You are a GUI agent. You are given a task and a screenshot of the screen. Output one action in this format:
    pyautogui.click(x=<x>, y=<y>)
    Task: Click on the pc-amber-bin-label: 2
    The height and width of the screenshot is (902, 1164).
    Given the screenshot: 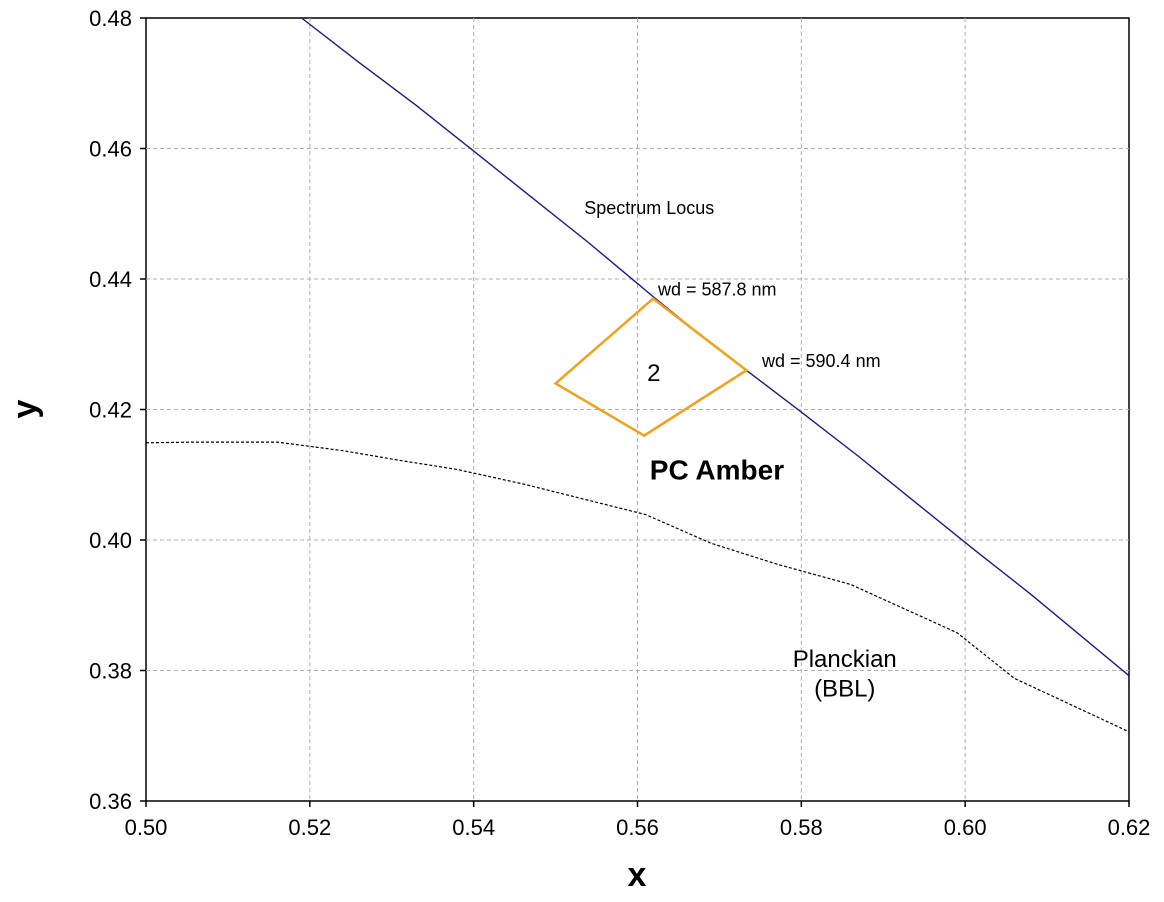 What is the action you would take?
    pyautogui.click(x=653, y=373)
    